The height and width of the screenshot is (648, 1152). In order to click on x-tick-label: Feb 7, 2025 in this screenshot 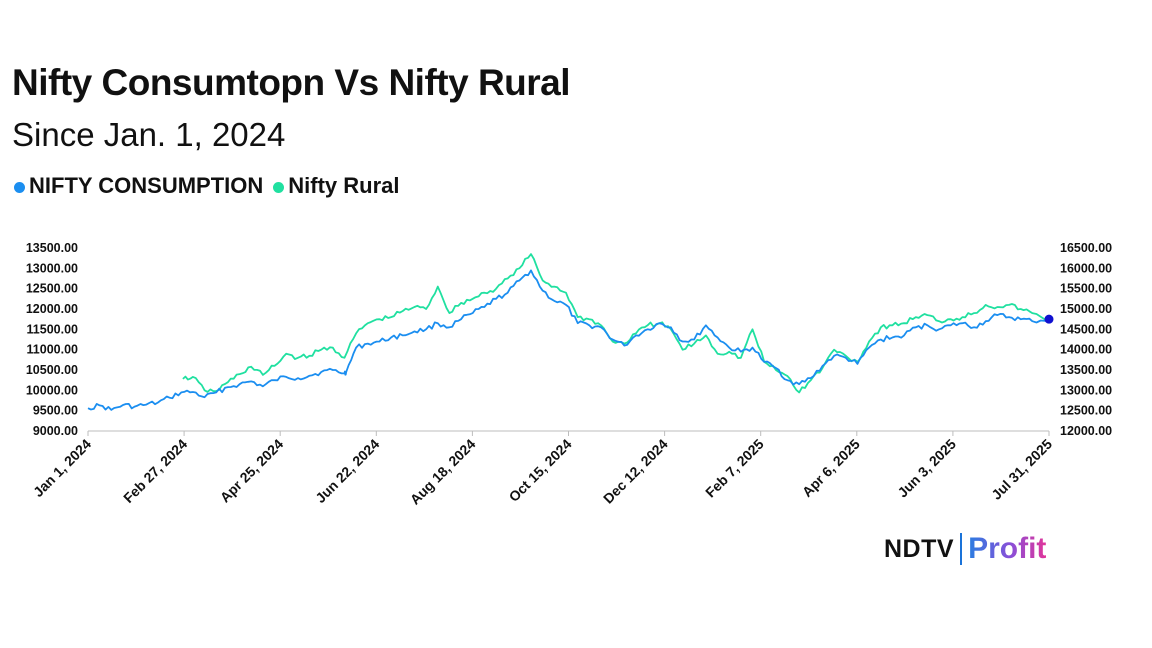, I will do `click(734, 468)`.